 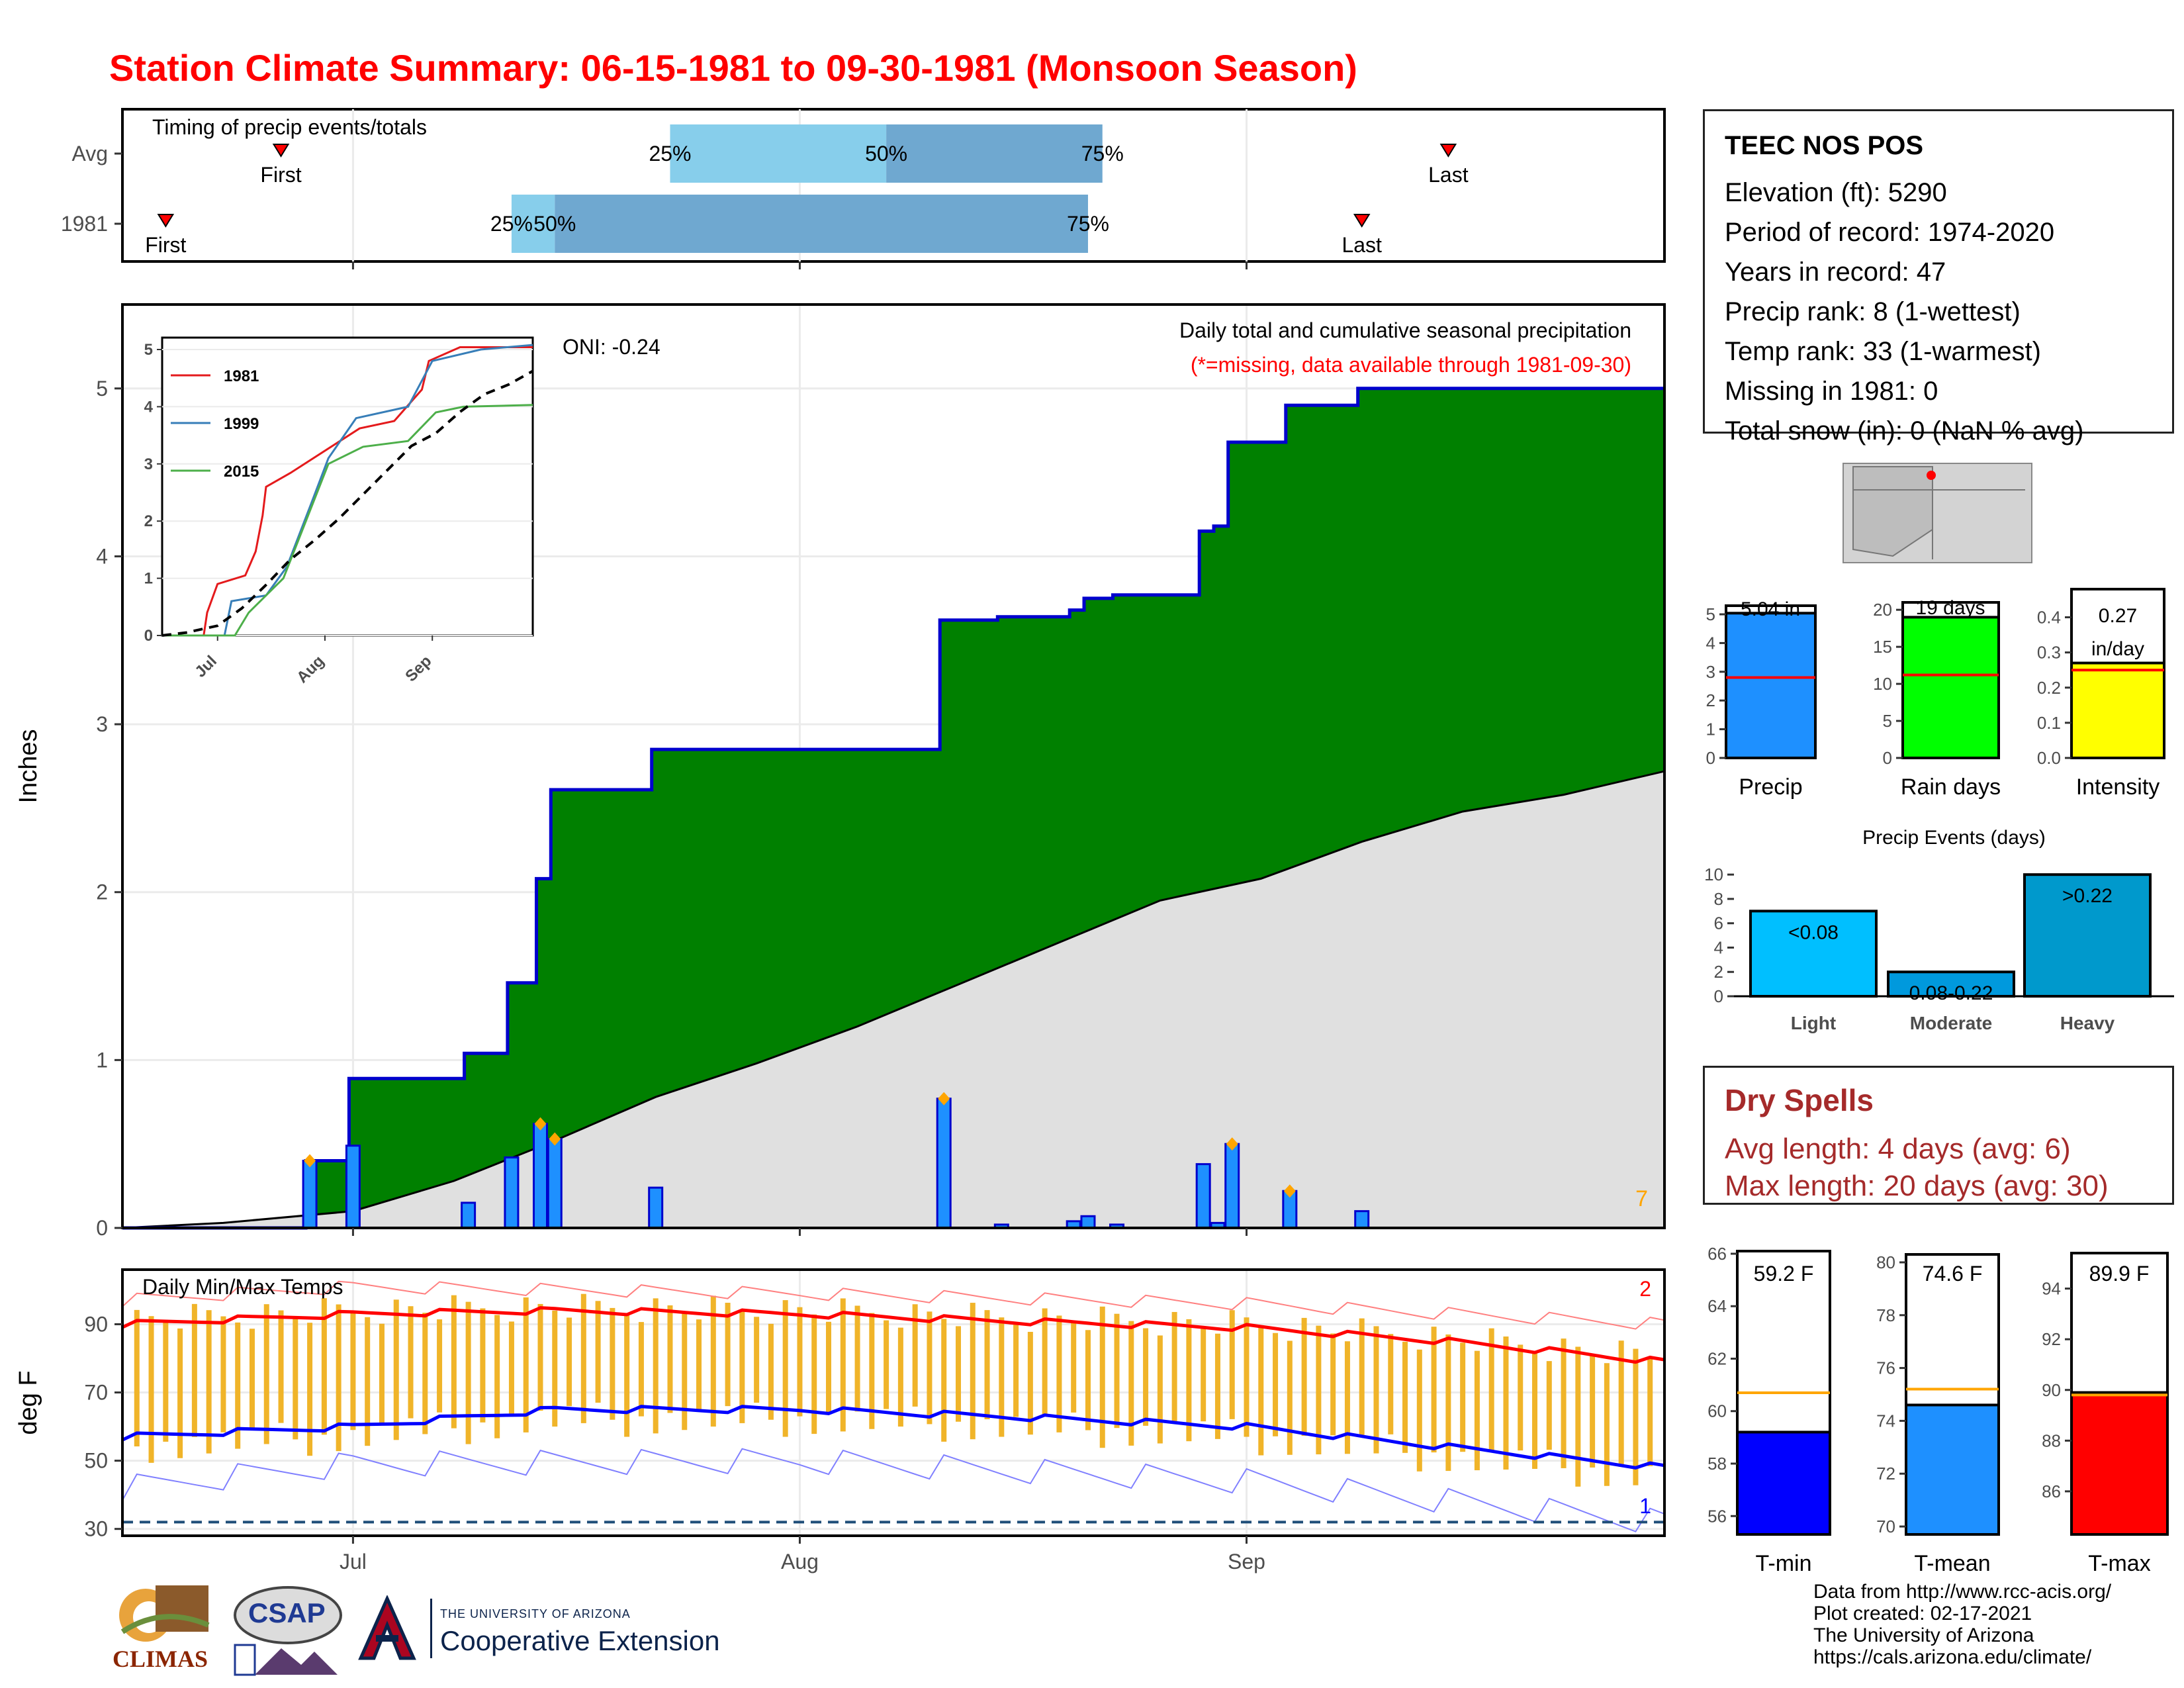 I want to click on precip-total-y-tick-label: 5, so click(x=1710, y=614).